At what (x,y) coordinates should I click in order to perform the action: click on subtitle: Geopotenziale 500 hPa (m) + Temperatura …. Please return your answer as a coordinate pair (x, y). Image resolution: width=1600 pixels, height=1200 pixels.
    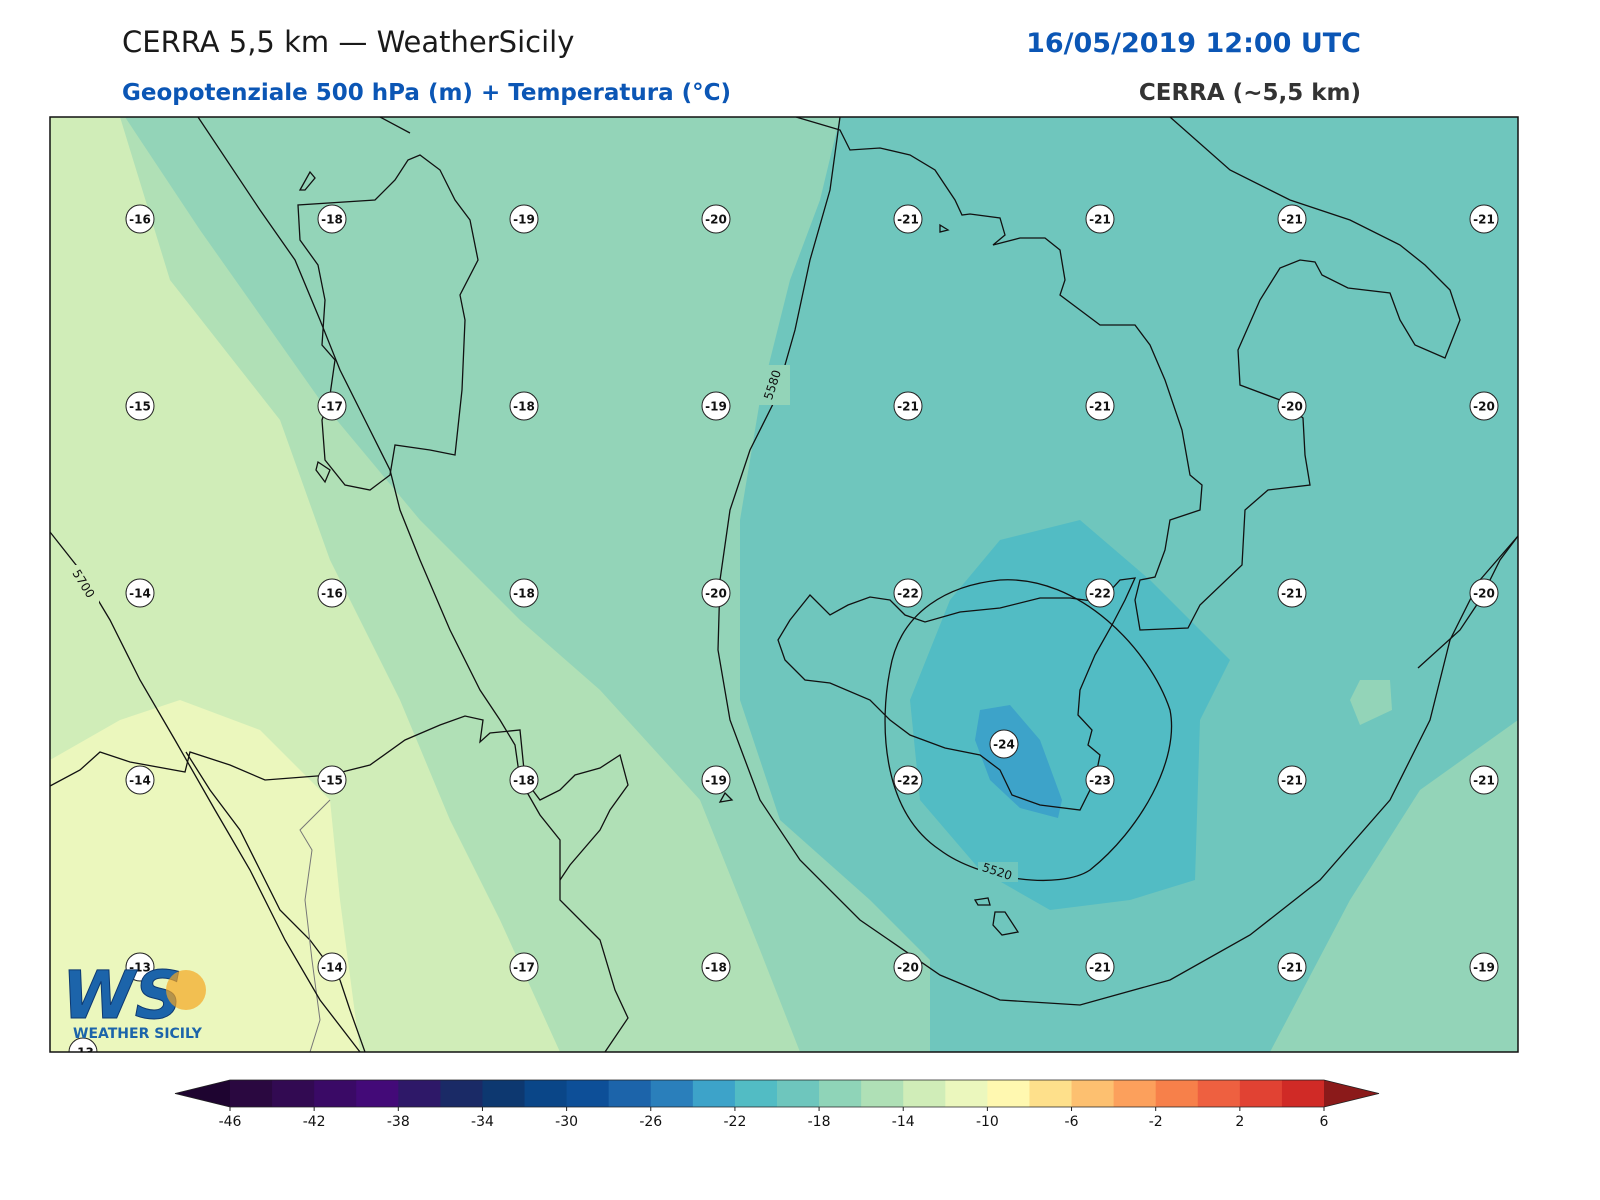
    Looking at the image, I should click on (426, 93).